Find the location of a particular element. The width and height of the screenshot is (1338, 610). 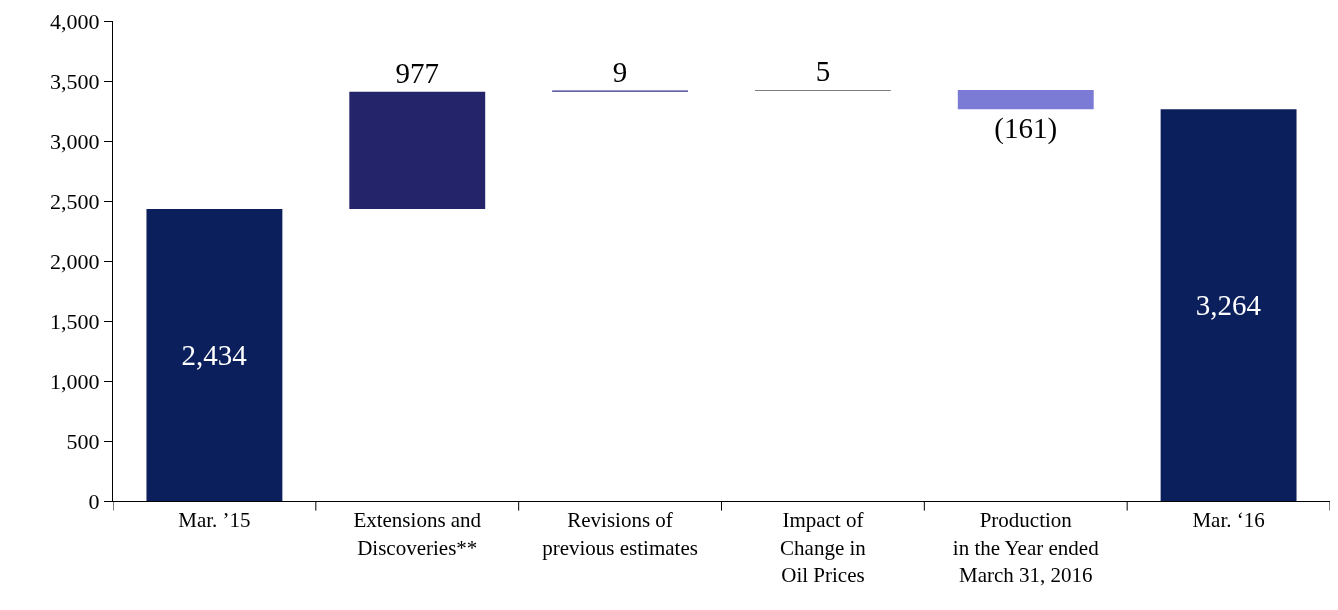

y-tick-label: 2,500 is located at coordinates (75, 201).